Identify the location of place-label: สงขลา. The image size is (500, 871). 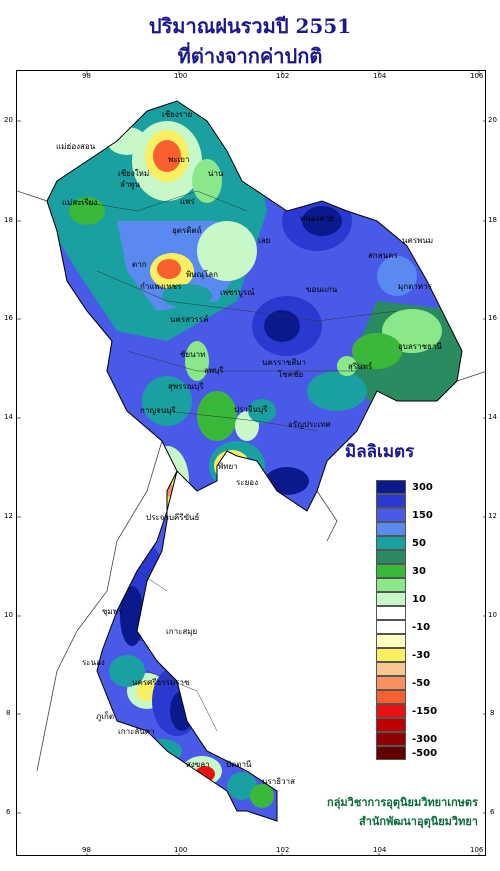
(198, 764).